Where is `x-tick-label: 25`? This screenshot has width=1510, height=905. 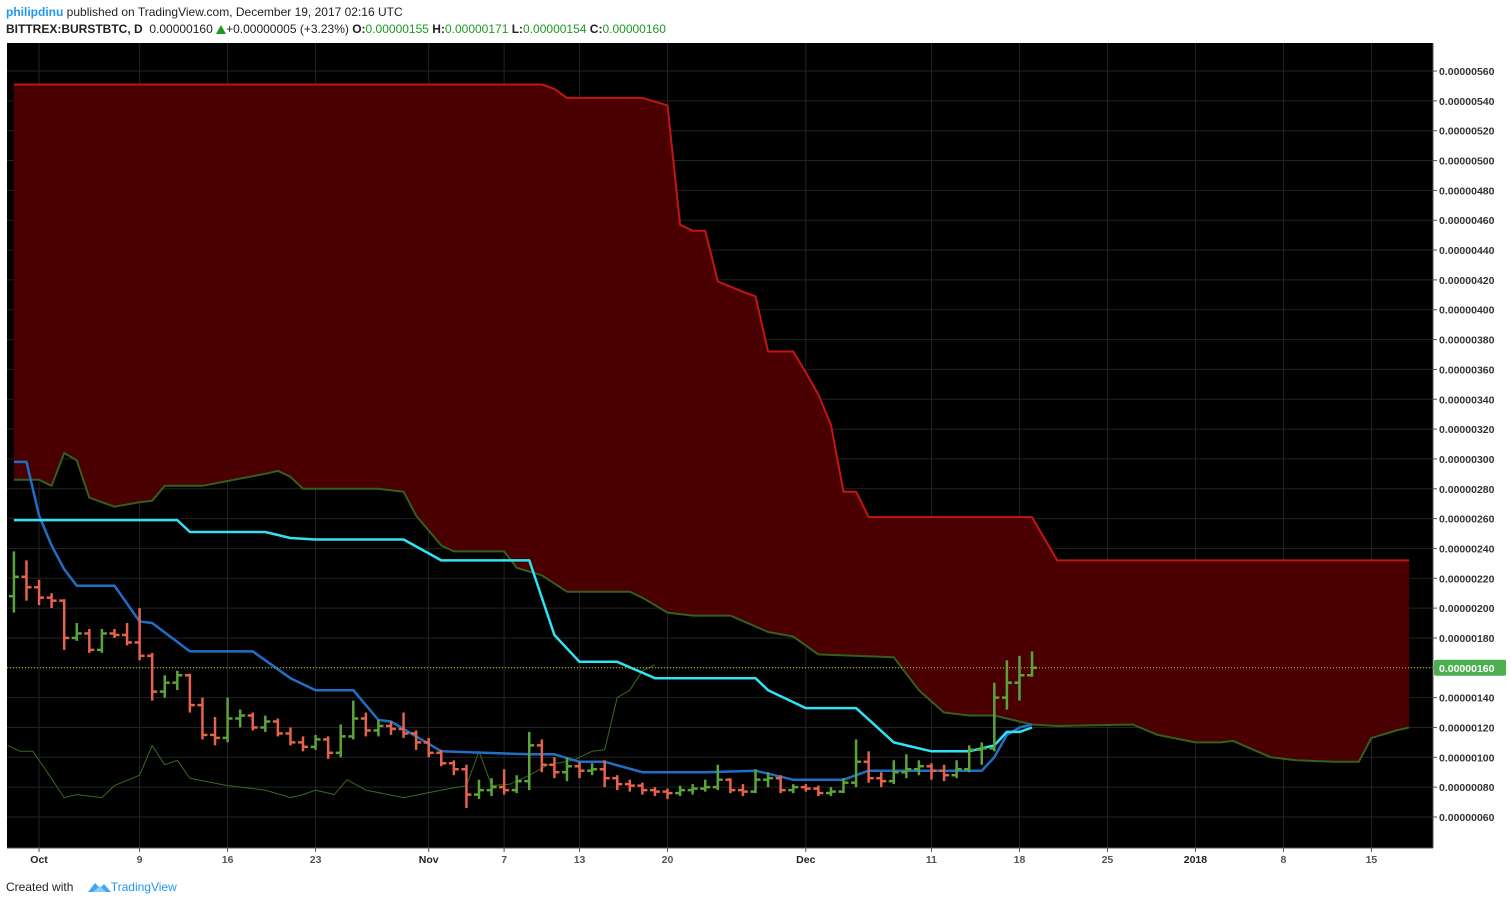
x-tick-label: 25 is located at coordinates (1108, 860).